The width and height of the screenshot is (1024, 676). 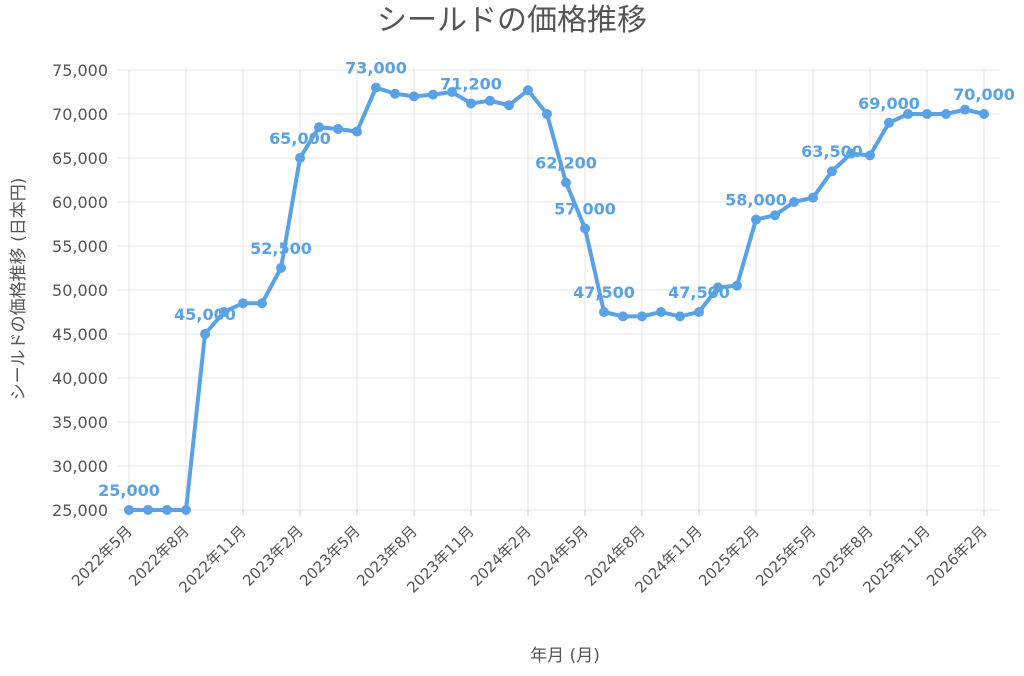 I want to click on data-label: 71,200, so click(x=471, y=83).